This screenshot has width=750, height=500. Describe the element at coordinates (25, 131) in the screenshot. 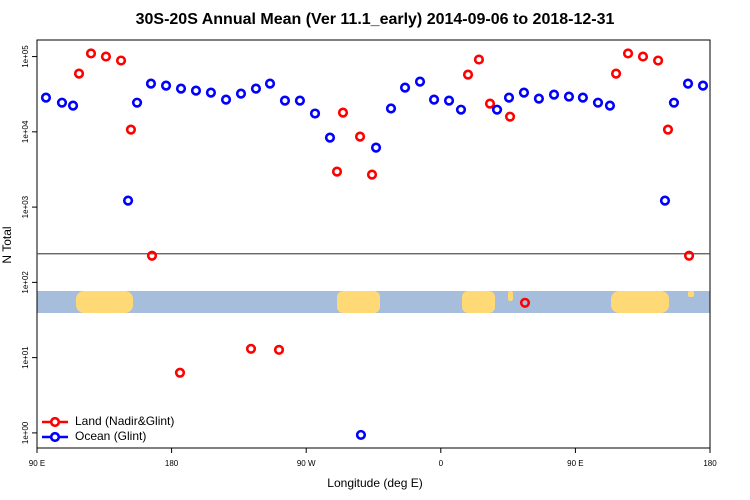

I see `y-tick-label: 1e+04` at that location.